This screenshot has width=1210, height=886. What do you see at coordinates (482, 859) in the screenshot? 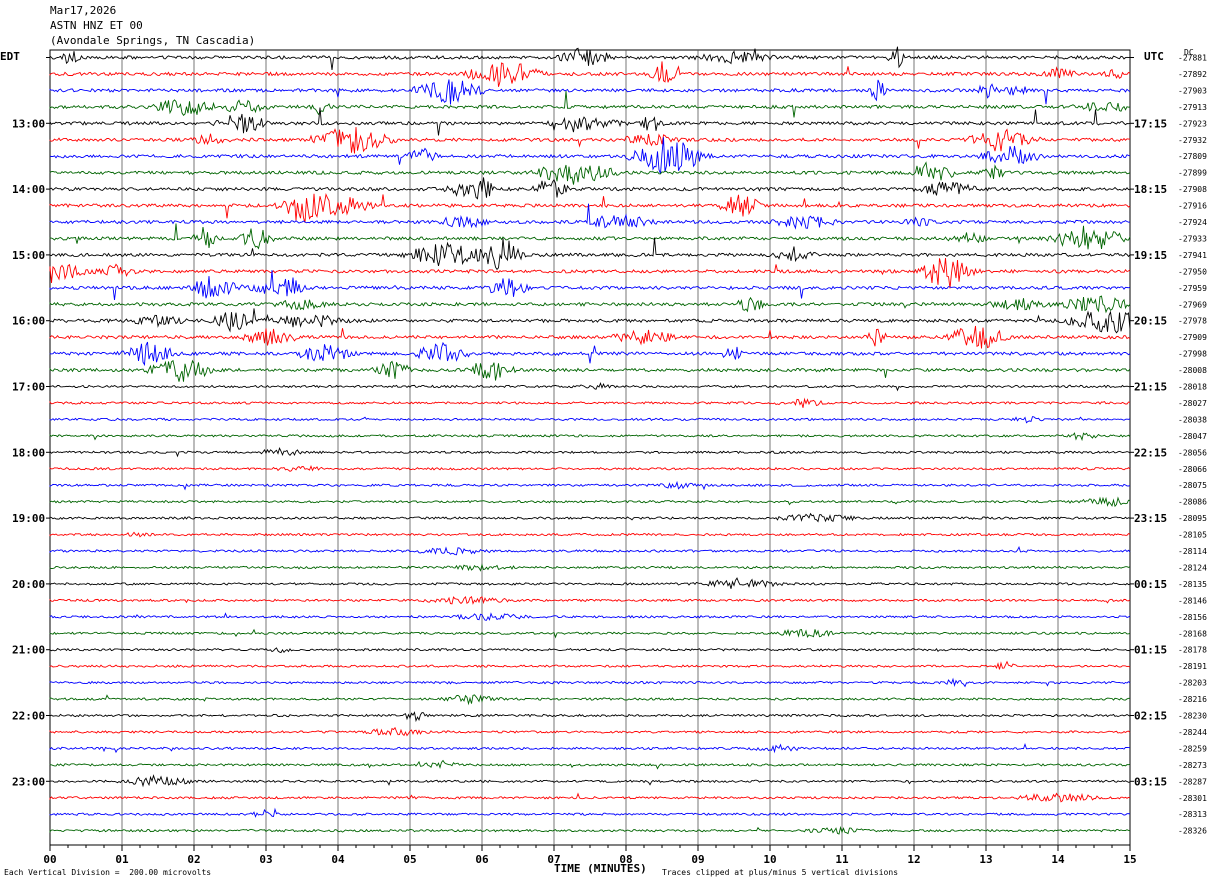
I see `x-tick-label: 06` at bounding box center [482, 859].